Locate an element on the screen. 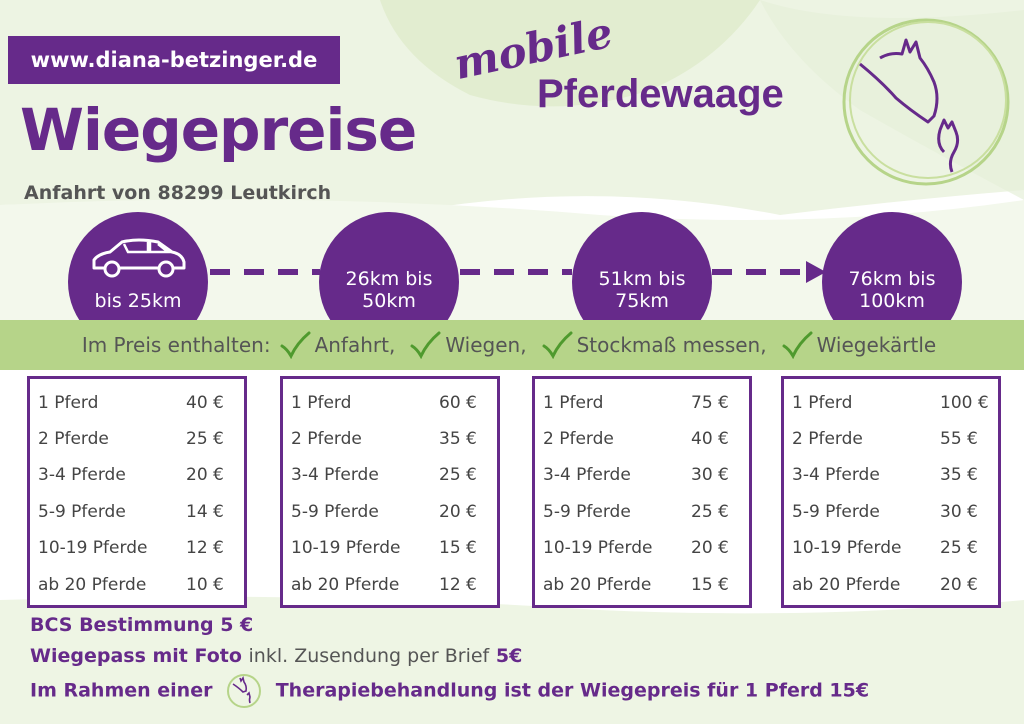  price-row-price: 75 € is located at coordinates (710, 403).